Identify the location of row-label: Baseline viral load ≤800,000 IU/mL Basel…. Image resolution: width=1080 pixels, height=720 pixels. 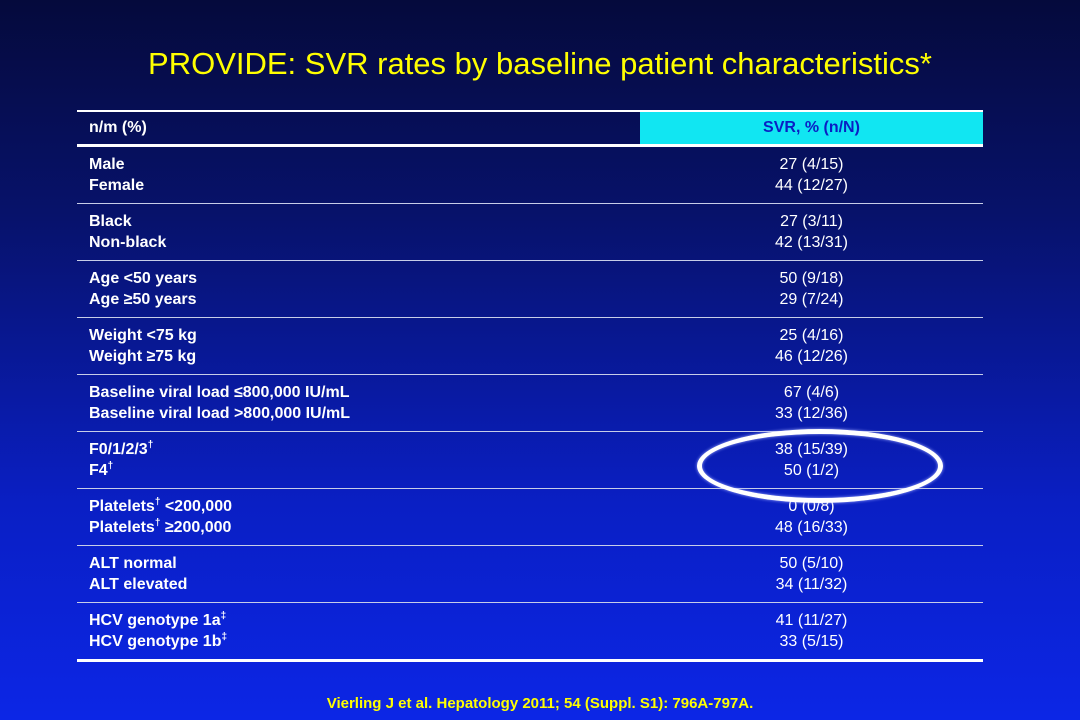
(358, 403).